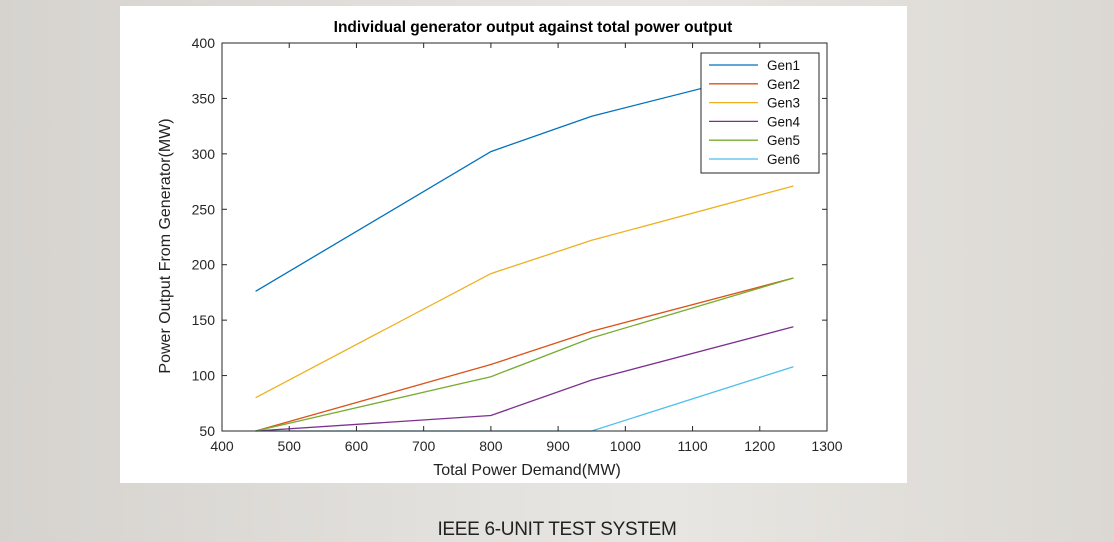 This screenshot has width=1114, height=542. Describe the element at coordinates (204, 209) in the screenshot. I see `y-tick-label: 250` at that location.